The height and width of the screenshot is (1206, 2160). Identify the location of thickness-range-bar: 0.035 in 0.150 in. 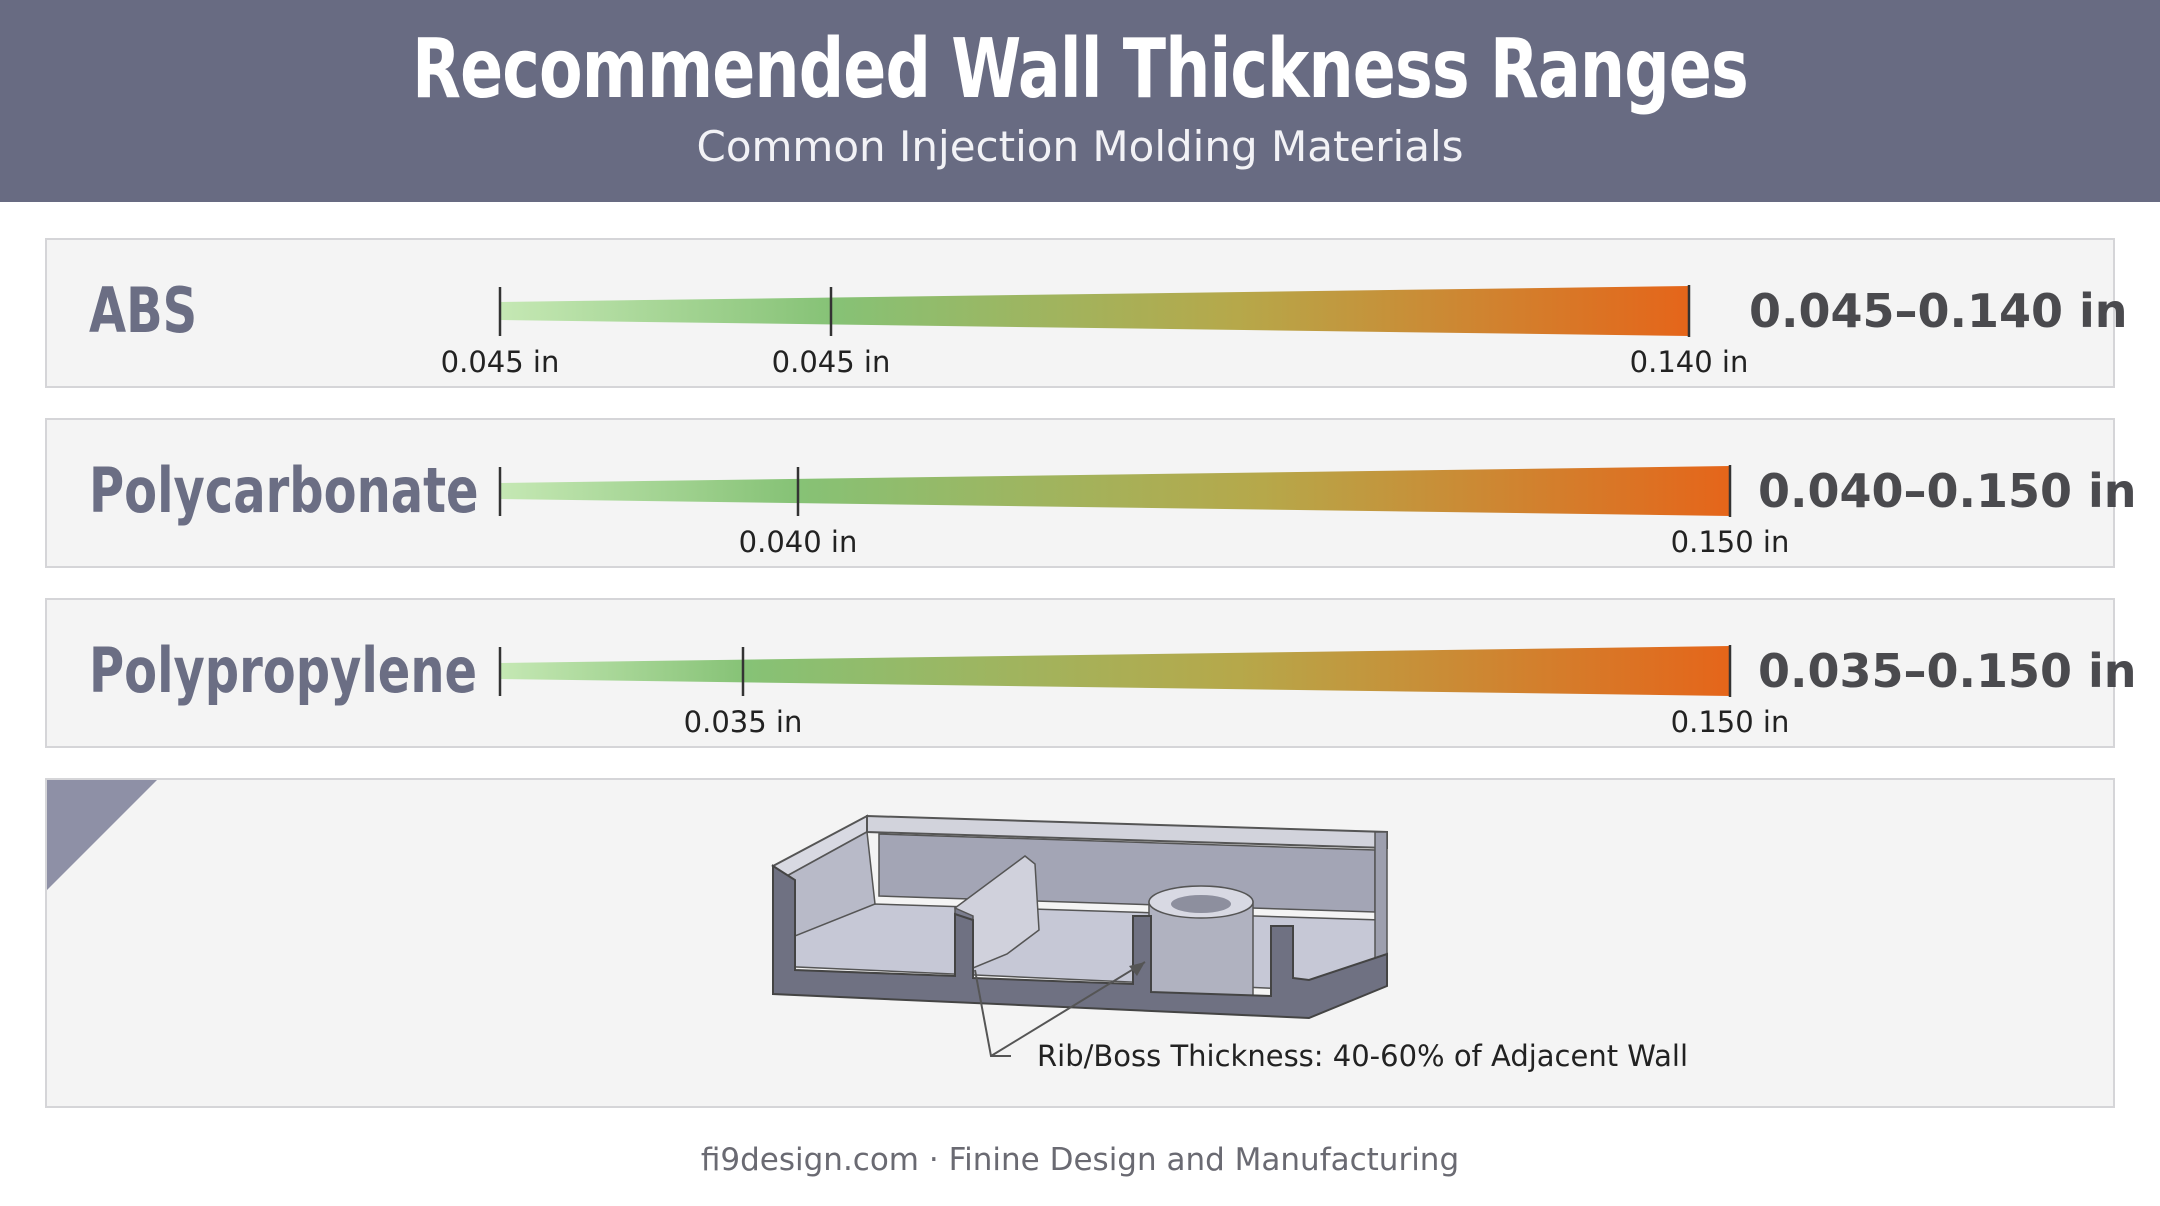
(1144, 692).